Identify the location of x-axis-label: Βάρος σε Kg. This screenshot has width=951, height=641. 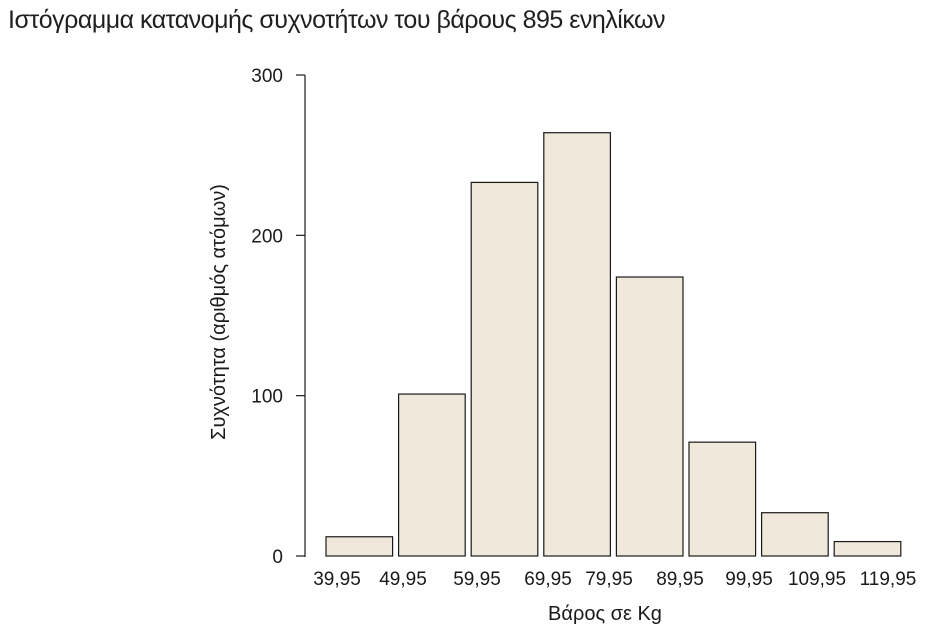
(605, 614).